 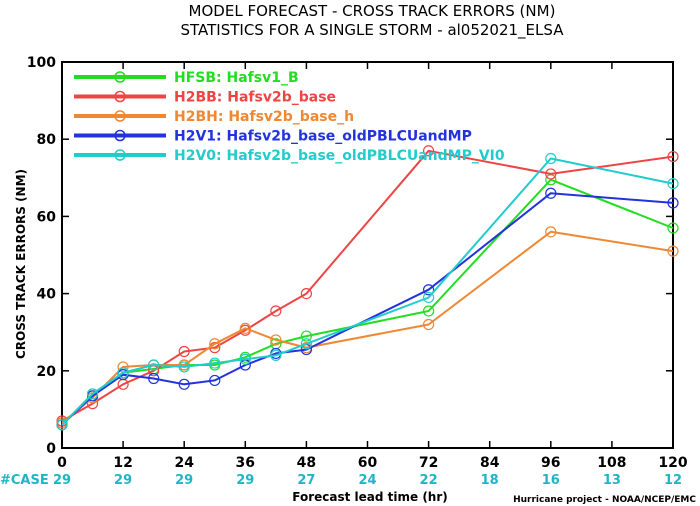 I want to click on x-tick-label: 72, so click(x=428, y=463).